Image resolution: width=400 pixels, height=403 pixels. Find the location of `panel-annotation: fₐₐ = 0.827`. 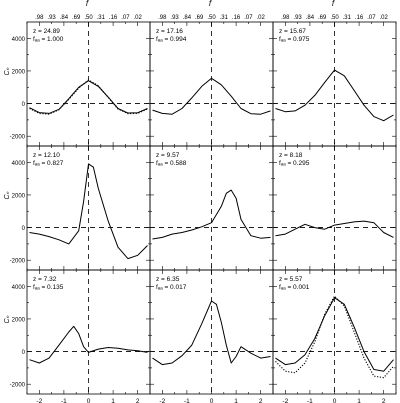

panel-annotation: fₐₐ = 0.827 is located at coordinates (48, 163).